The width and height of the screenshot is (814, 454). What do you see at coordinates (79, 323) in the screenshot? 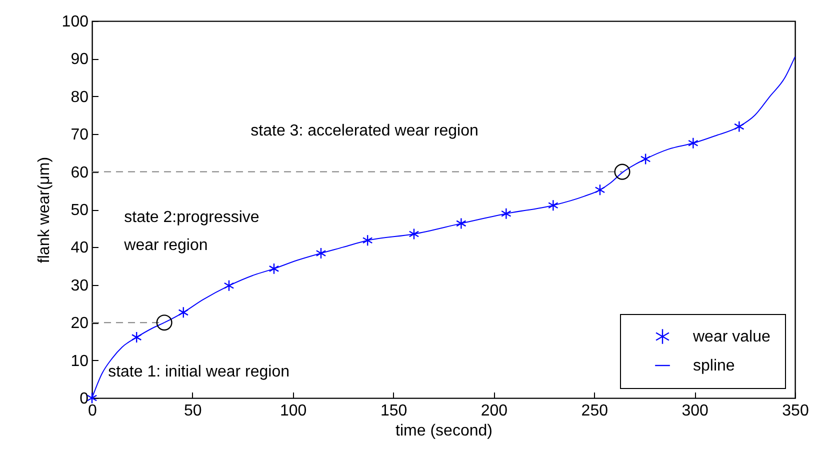
I see `y-tick-label: 20` at bounding box center [79, 323].